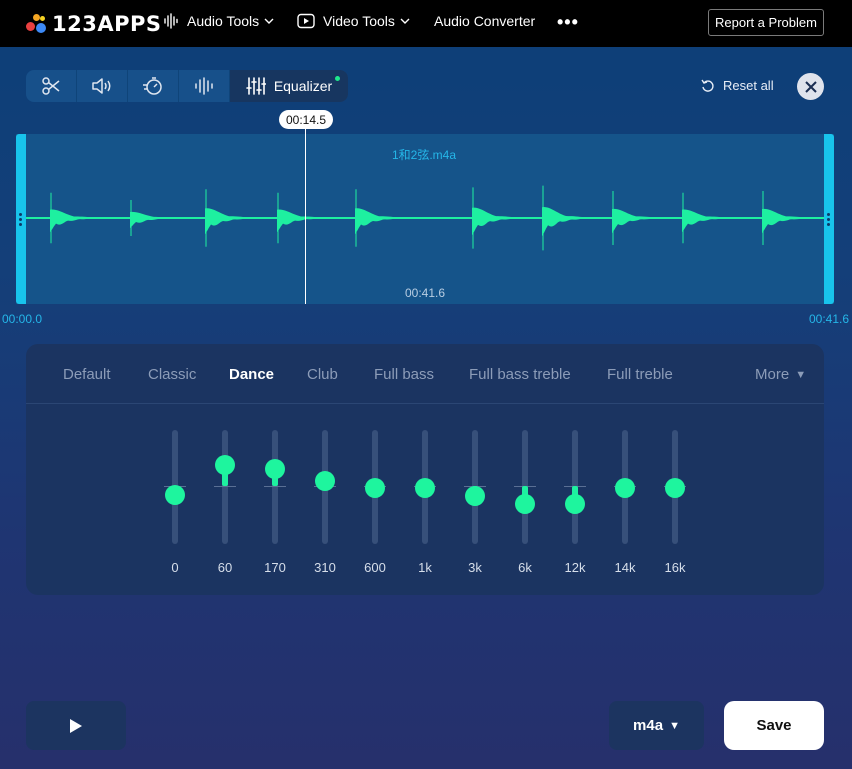 The width and height of the screenshot is (852, 769). What do you see at coordinates (325, 567) in the screenshot?
I see `band-frequency-label: 310` at bounding box center [325, 567].